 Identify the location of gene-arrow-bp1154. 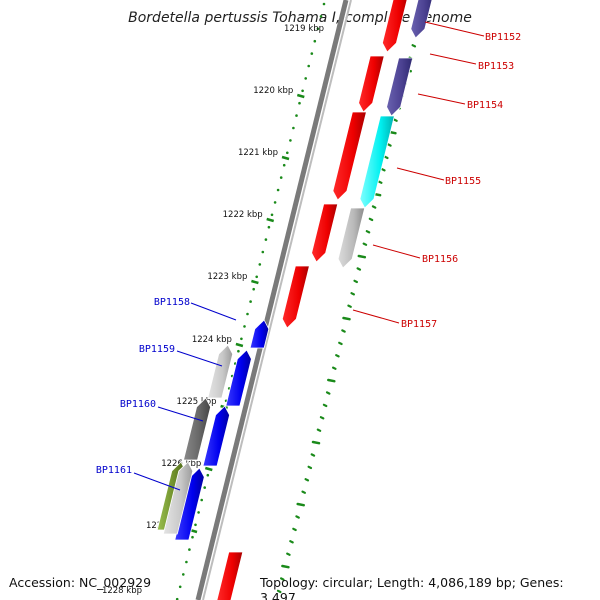
(349, 156).